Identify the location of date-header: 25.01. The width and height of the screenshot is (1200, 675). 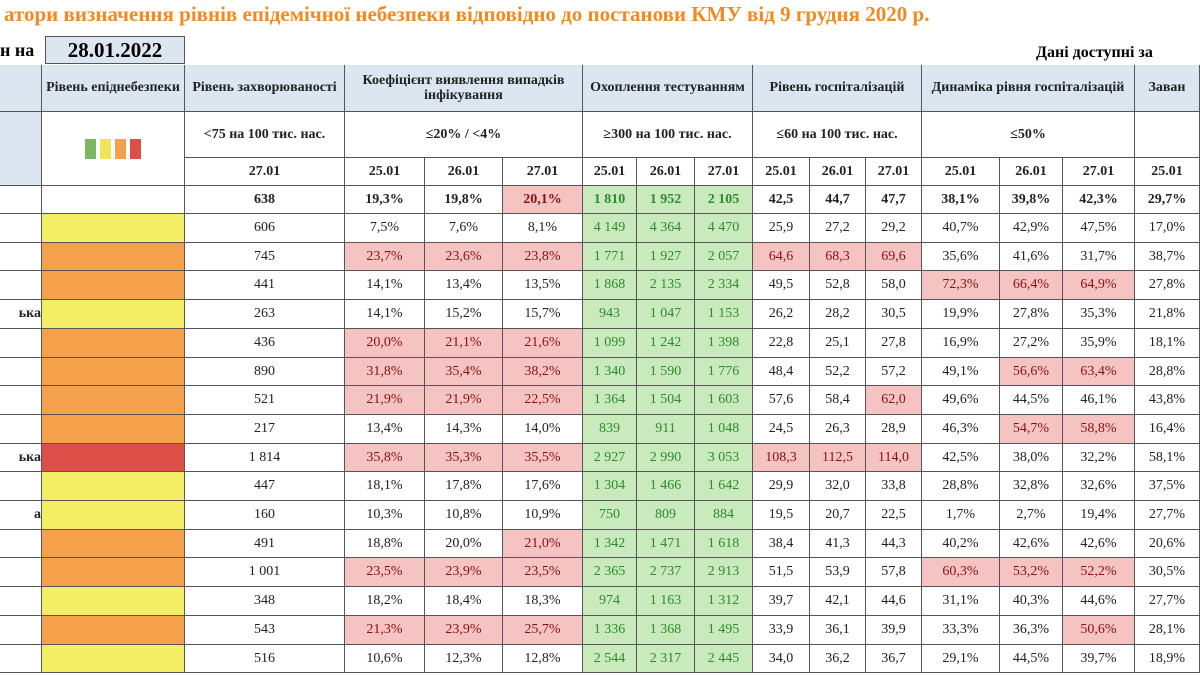
(385, 172).